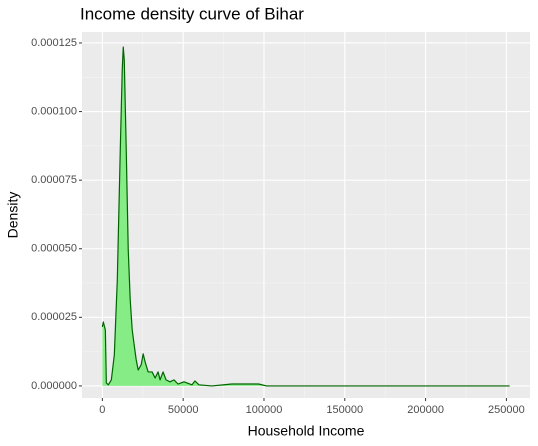 This screenshot has height=446, width=538. I want to click on y-tick-label: 0.000100, so click(54, 111).